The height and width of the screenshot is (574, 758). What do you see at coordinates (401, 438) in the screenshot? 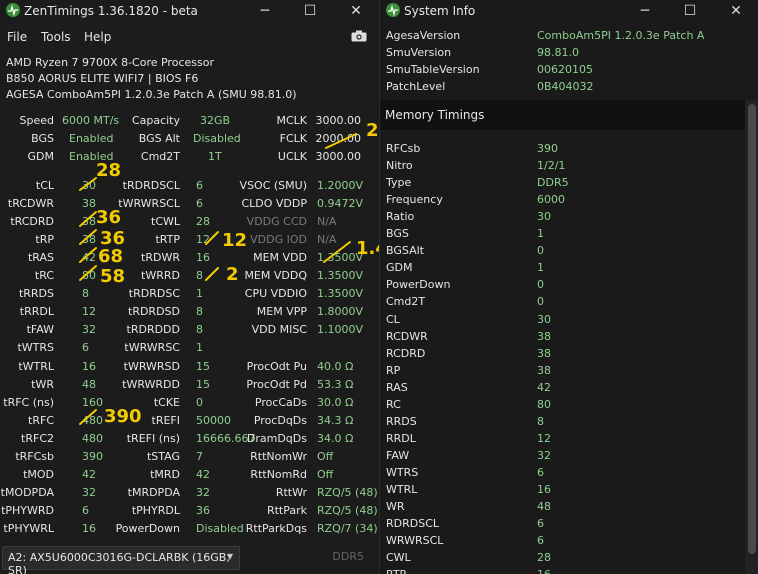
I see `timing-key: RRDL` at bounding box center [401, 438].